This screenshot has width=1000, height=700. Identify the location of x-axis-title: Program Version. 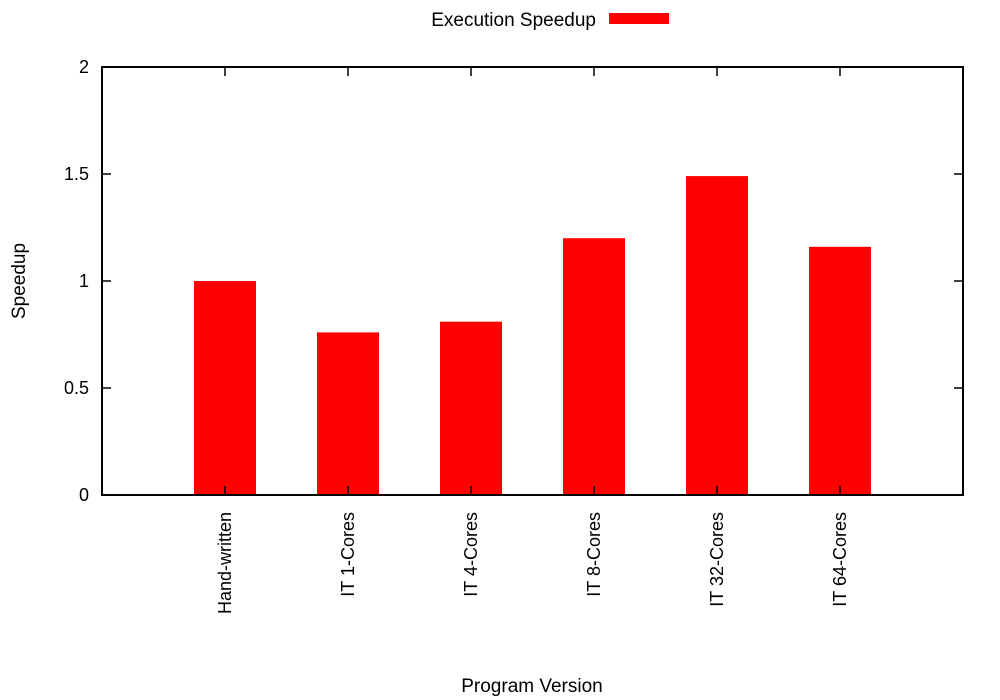
(532, 686).